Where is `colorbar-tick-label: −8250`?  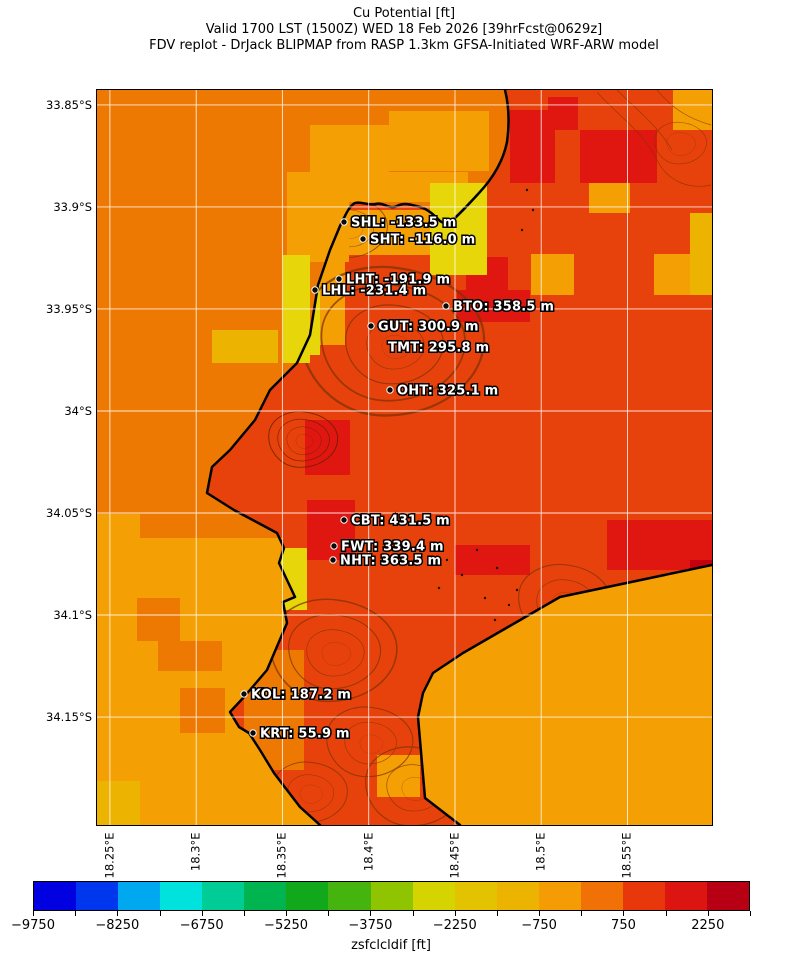
colorbar-tick-label: −8250 is located at coordinates (117, 925).